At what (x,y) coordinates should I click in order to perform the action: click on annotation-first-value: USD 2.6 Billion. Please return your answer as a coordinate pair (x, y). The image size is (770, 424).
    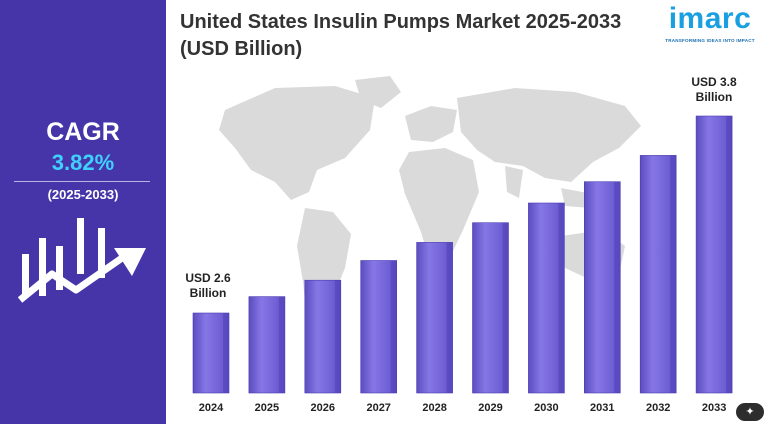
    Looking at the image, I should click on (208, 285).